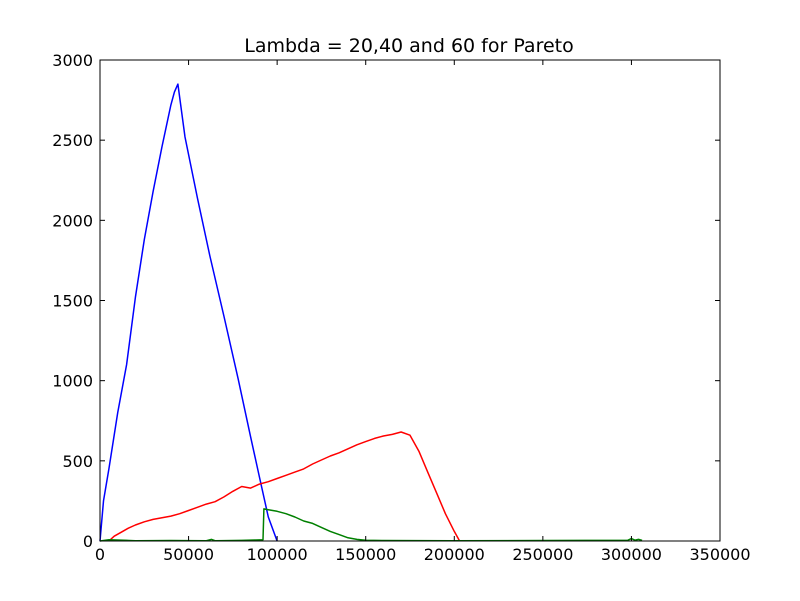  I want to click on x-tick-label: 300000, so click(631, 554).